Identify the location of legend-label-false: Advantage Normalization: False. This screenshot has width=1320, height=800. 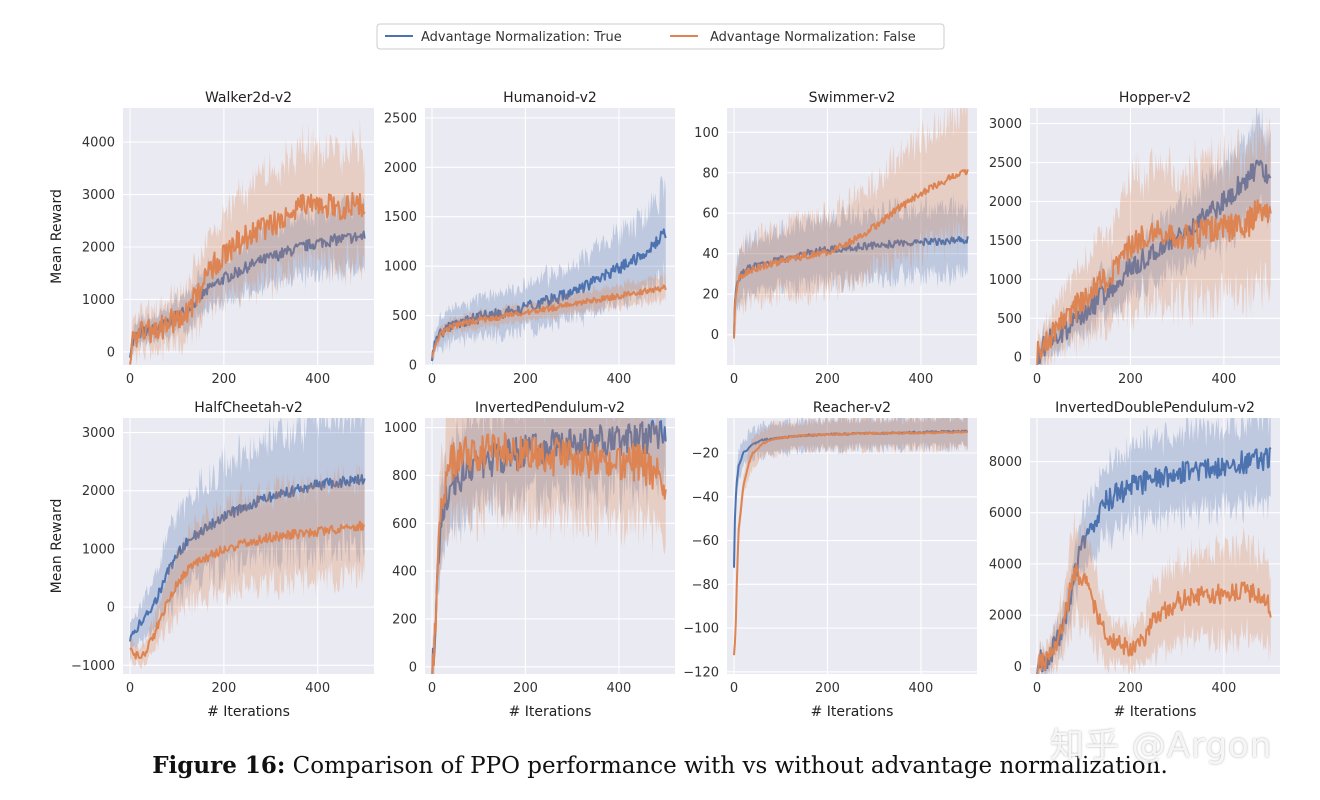
(813, 37).